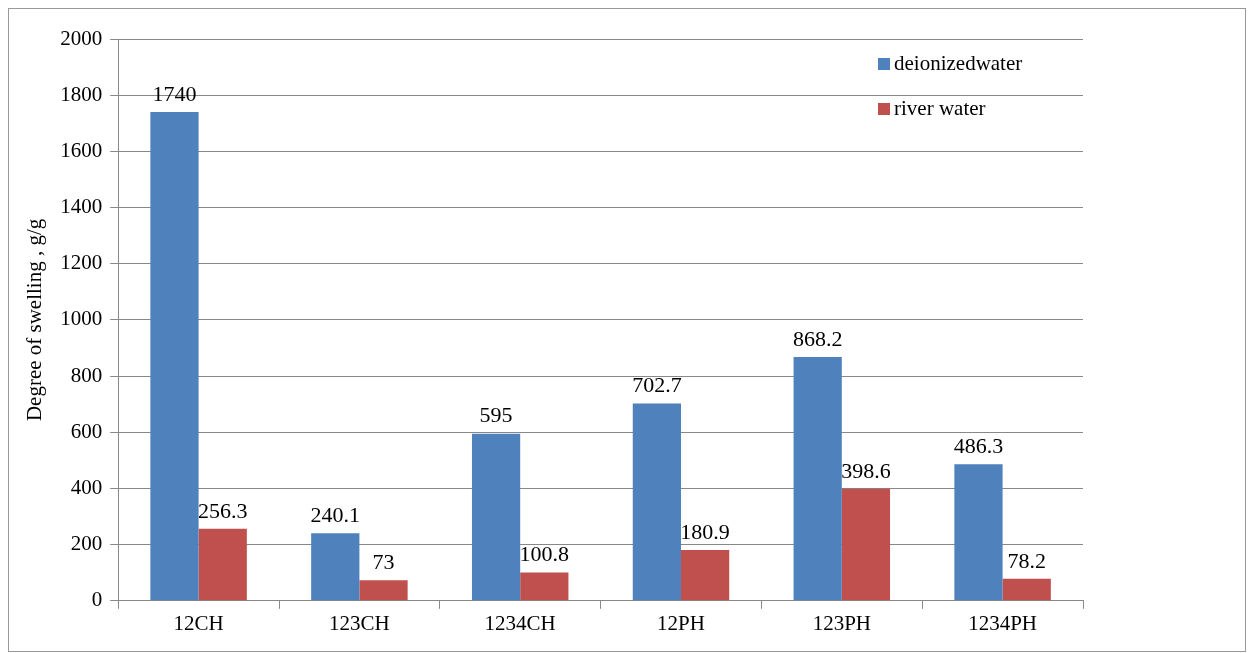 The width and height of the screenshot is (1255, 653). I want to click on y-tick-label: 0, so click(97, 599).